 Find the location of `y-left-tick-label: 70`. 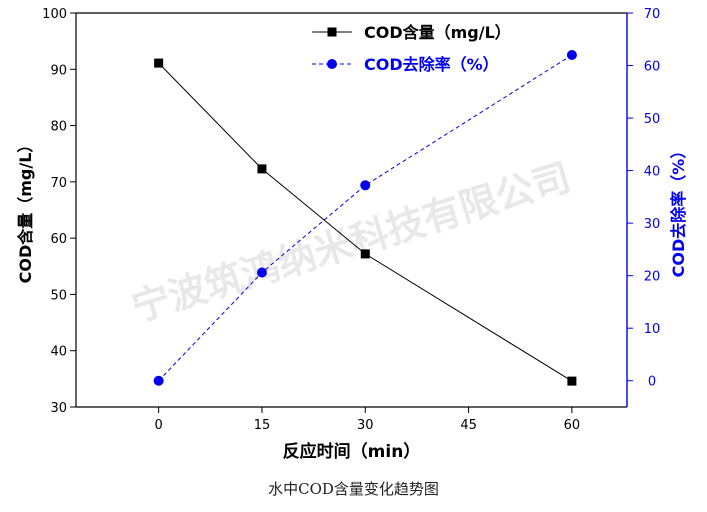

y-left-tick-label: 70 is located at coordinates (58, 183).